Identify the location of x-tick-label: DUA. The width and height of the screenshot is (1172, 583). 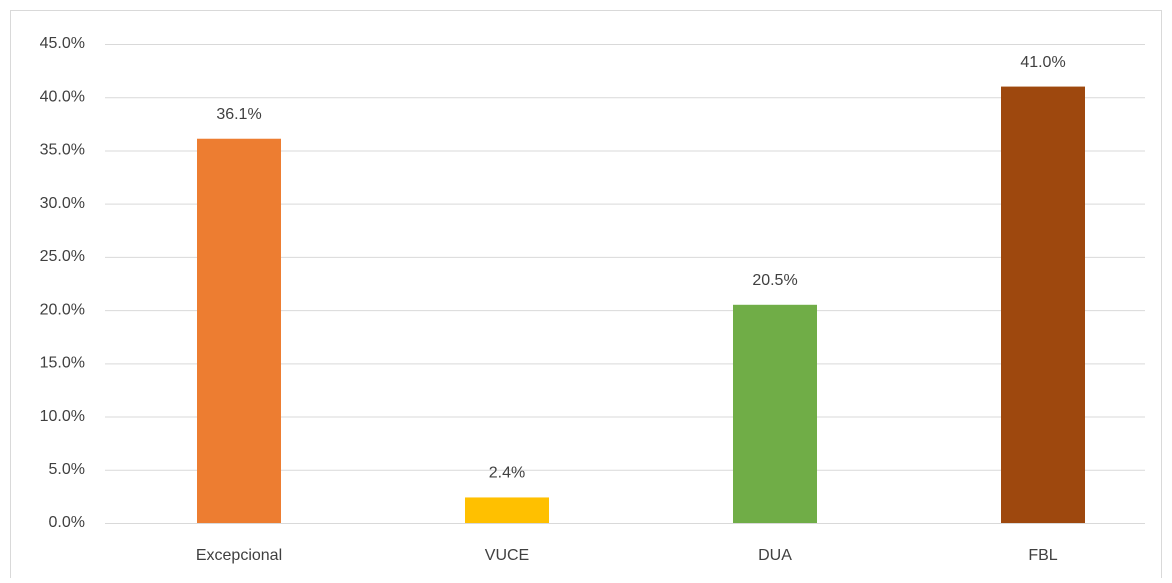
(775, 555).